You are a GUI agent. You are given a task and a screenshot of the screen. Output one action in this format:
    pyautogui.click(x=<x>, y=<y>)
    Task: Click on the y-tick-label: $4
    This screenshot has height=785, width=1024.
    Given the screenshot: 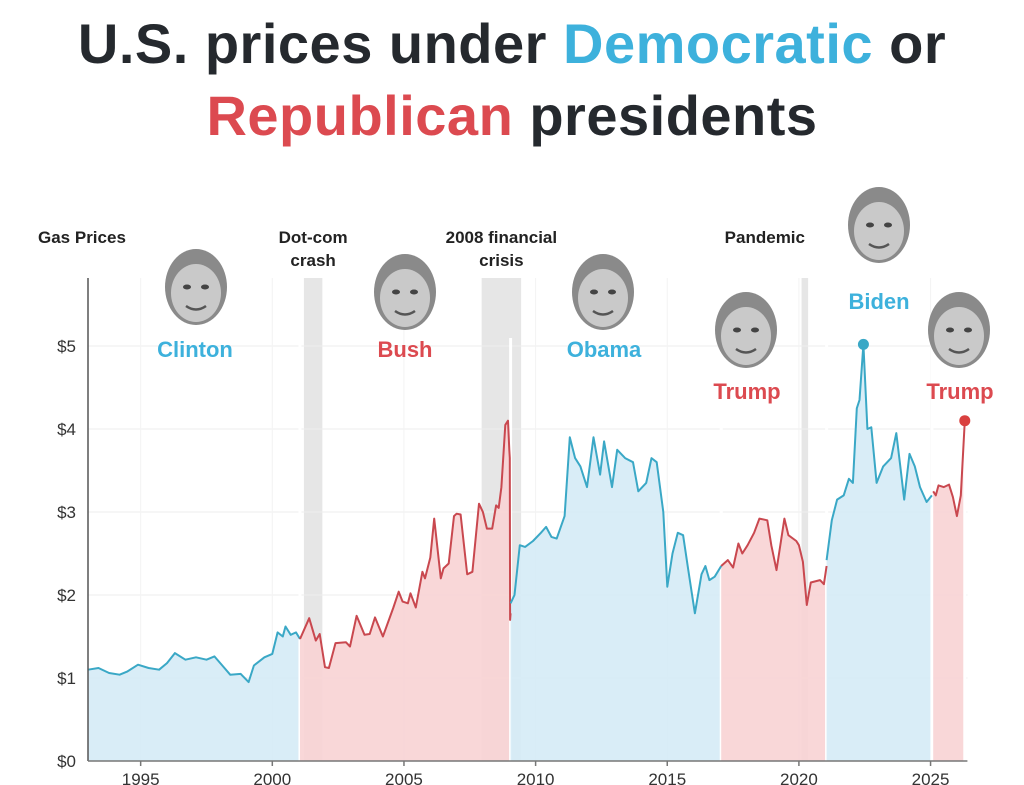 What is the action you would take?
    pyautogui.click(x=66, y=429)
    